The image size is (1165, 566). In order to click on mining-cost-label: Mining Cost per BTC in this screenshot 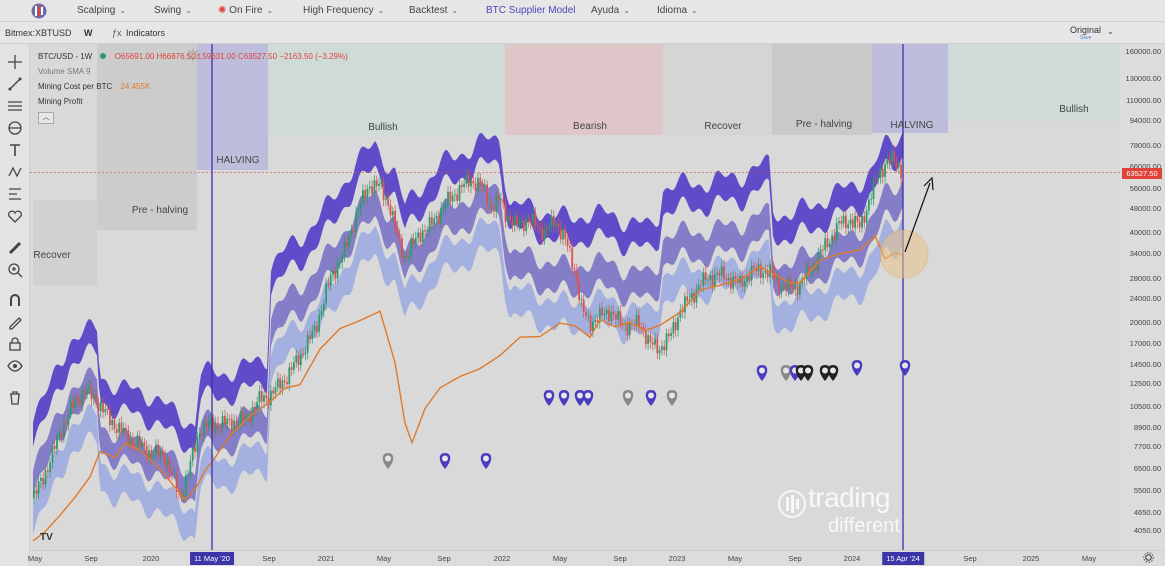, I will do `click(75, 86)`.